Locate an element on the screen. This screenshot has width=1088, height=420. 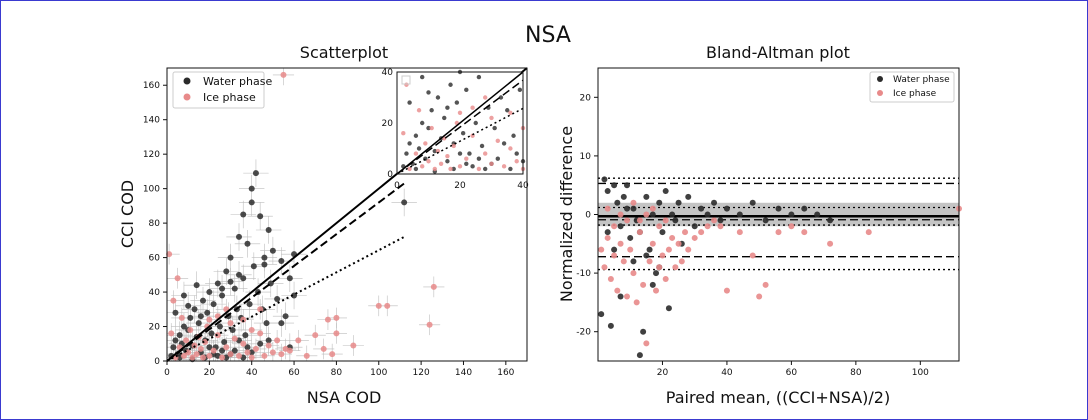
inset-fit-line-dashed is located at coordinates (460, 127).